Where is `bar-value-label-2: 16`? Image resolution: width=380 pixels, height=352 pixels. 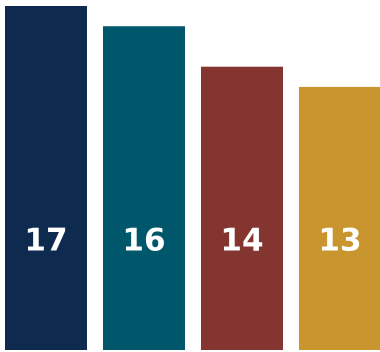 bar-value-label-2: 16 is located at coordinates (143, 241).